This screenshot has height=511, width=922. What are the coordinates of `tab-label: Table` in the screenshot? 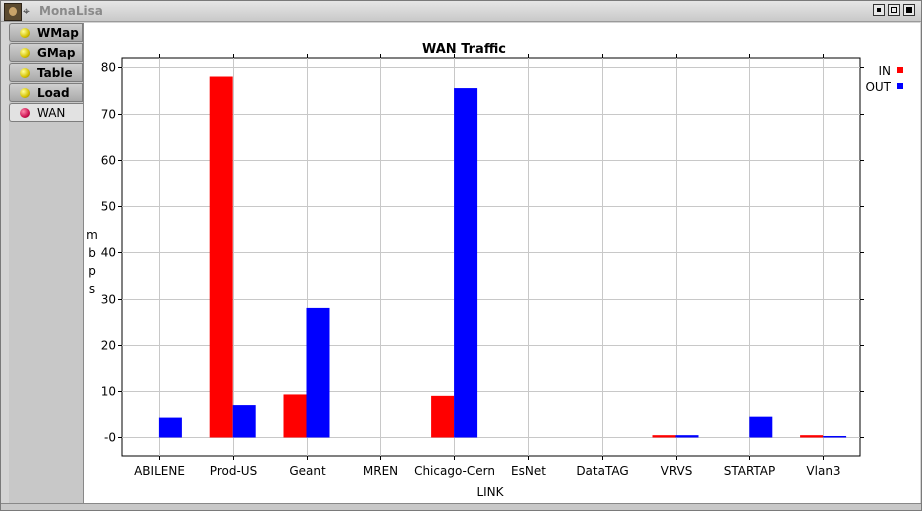 It's located at (55, 73).